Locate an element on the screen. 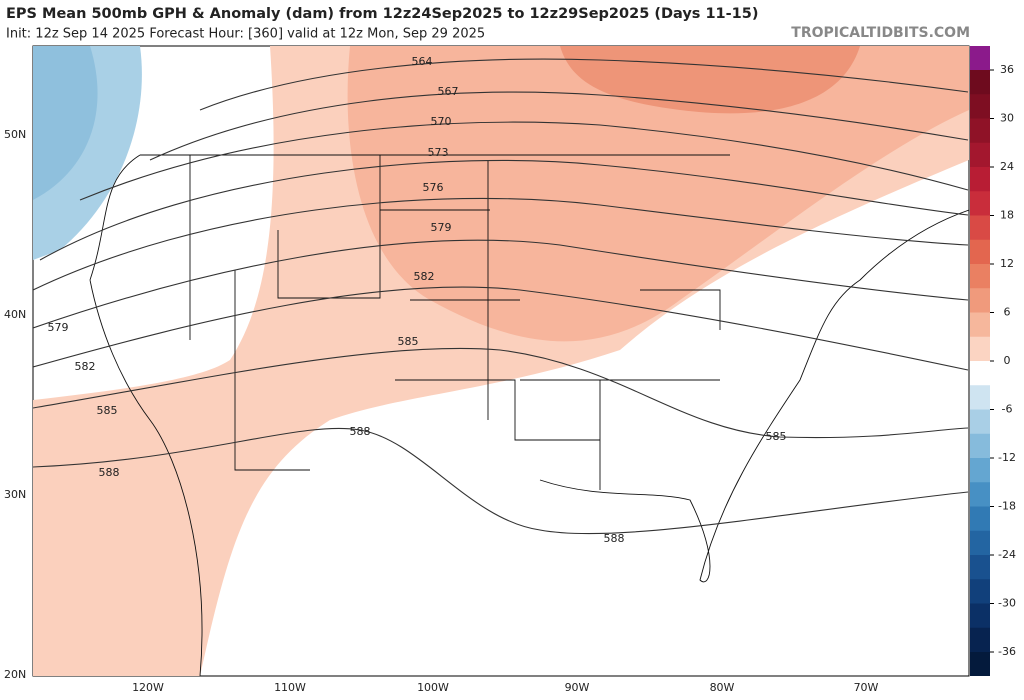  contour-label: 570 is located at coordinates (441, 121).